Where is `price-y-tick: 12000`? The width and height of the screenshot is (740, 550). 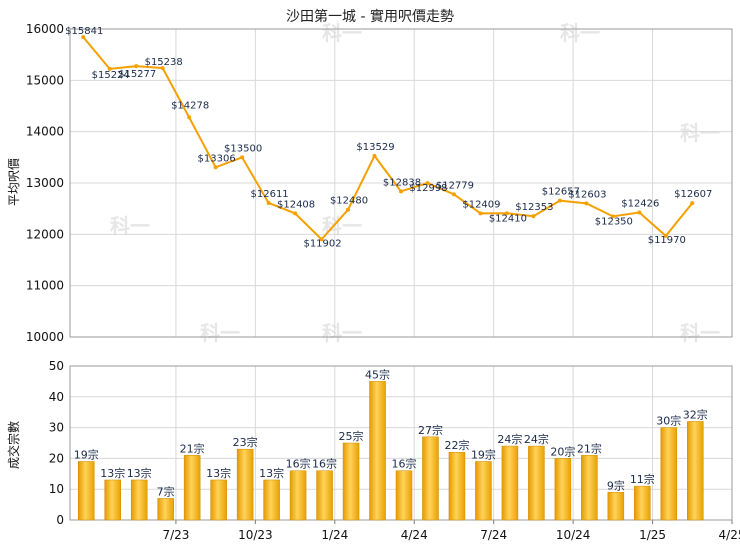 price-y-tick: 12000 is located at coordinates (45, 234).